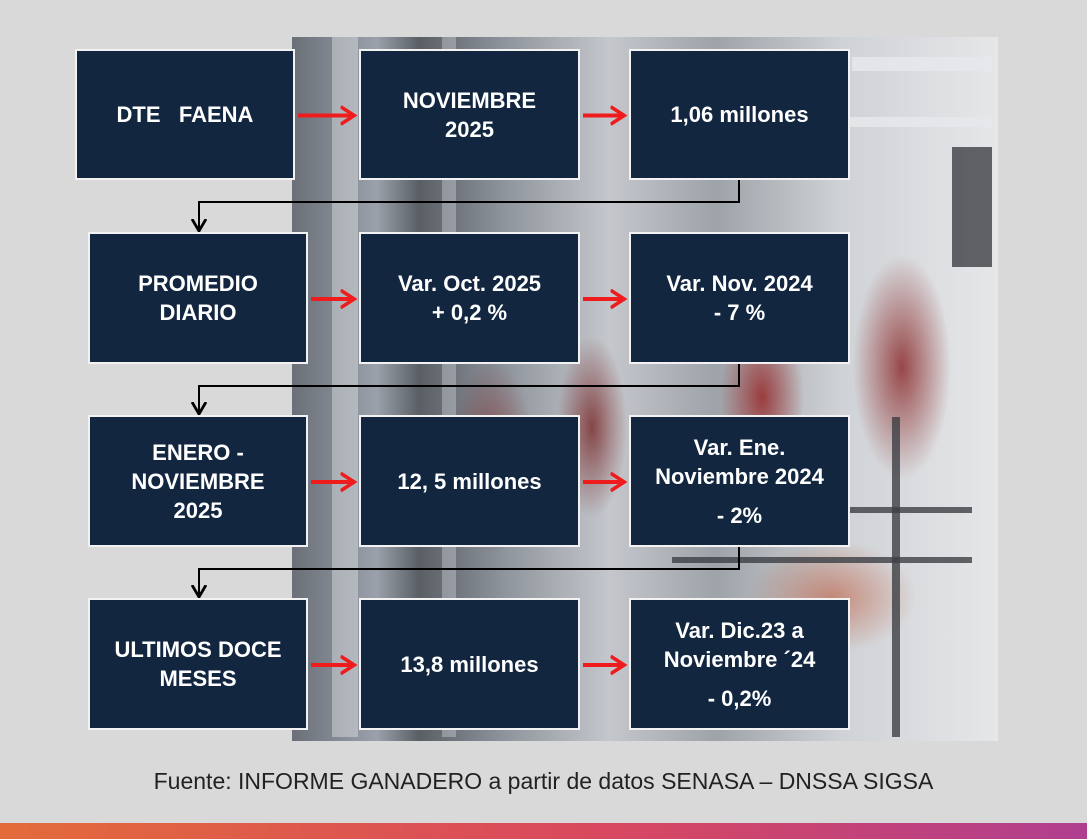  I want to click on box-text-line: Var. Oct. 2025, so click(469, 283).